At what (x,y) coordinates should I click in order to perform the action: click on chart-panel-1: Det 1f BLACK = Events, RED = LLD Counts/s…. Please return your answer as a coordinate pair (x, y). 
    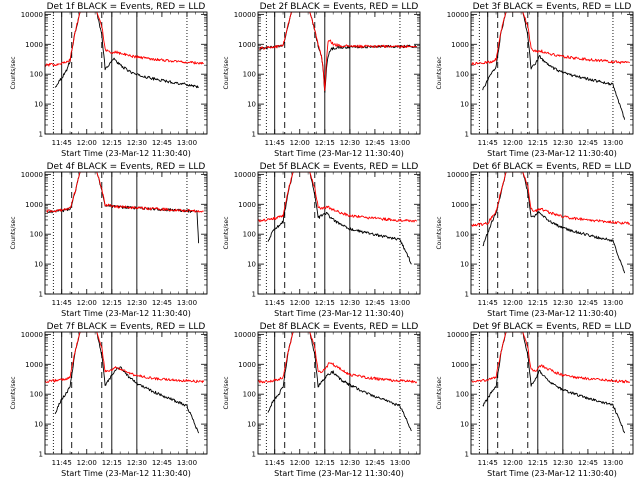
    Looking at the image, I should click on (109, 80).